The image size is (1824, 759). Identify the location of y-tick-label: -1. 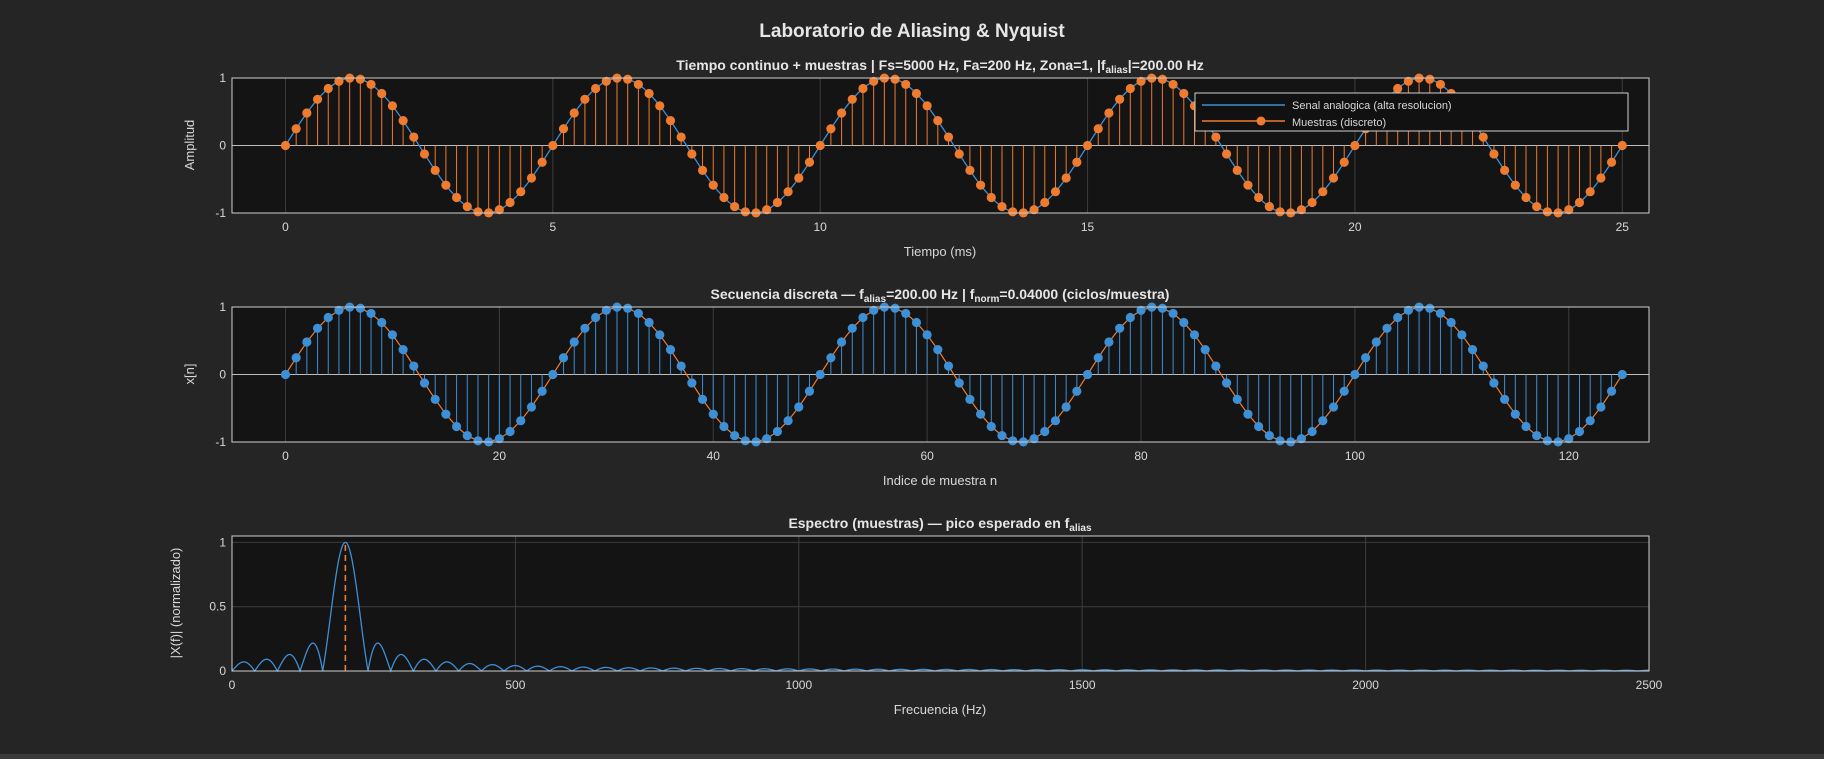
(220, 442).